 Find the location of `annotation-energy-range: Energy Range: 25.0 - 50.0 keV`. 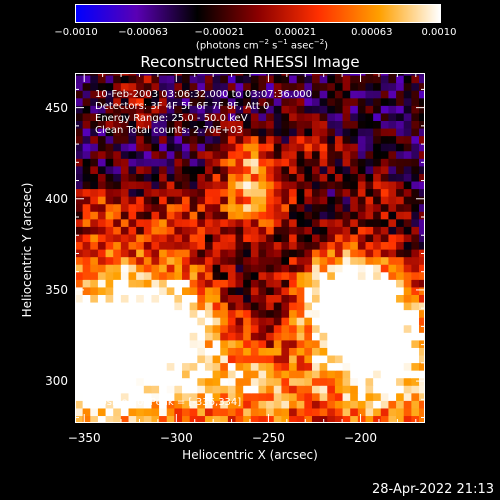

annotation-energy-range: Energy Range: 25.0 - 50.0 keV is located at coordinates (171, 118).